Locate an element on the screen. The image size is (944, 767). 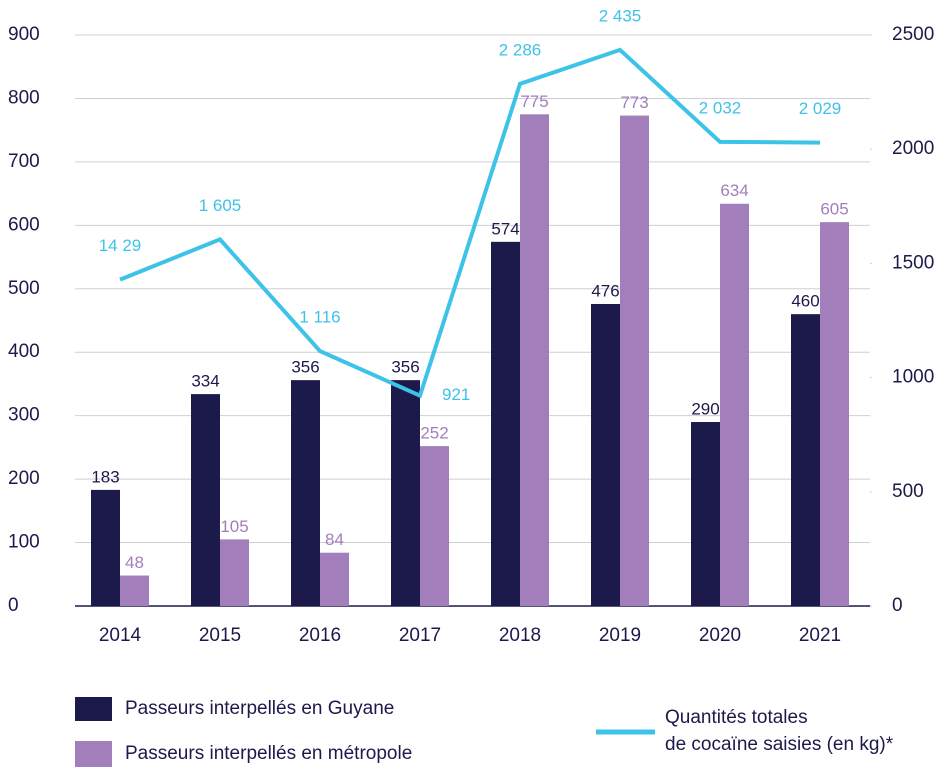
x-tick-label: 2014 is located at coordinates (120, 635).